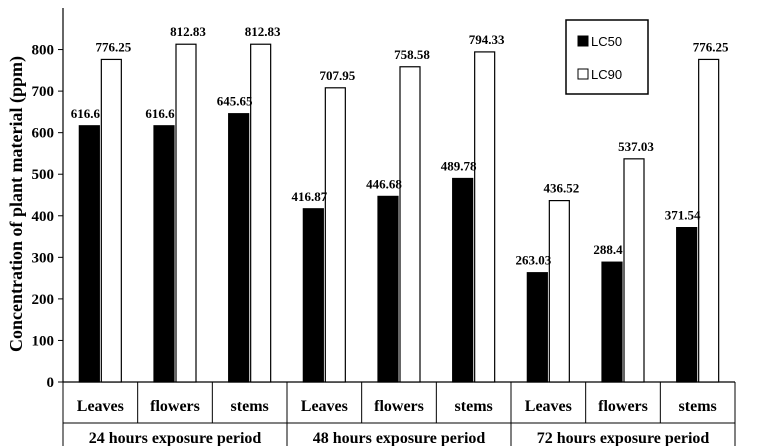 Image resolution: width=768 pixels, height=446 pixels. I want to click on legend-box, so click(607, 57).